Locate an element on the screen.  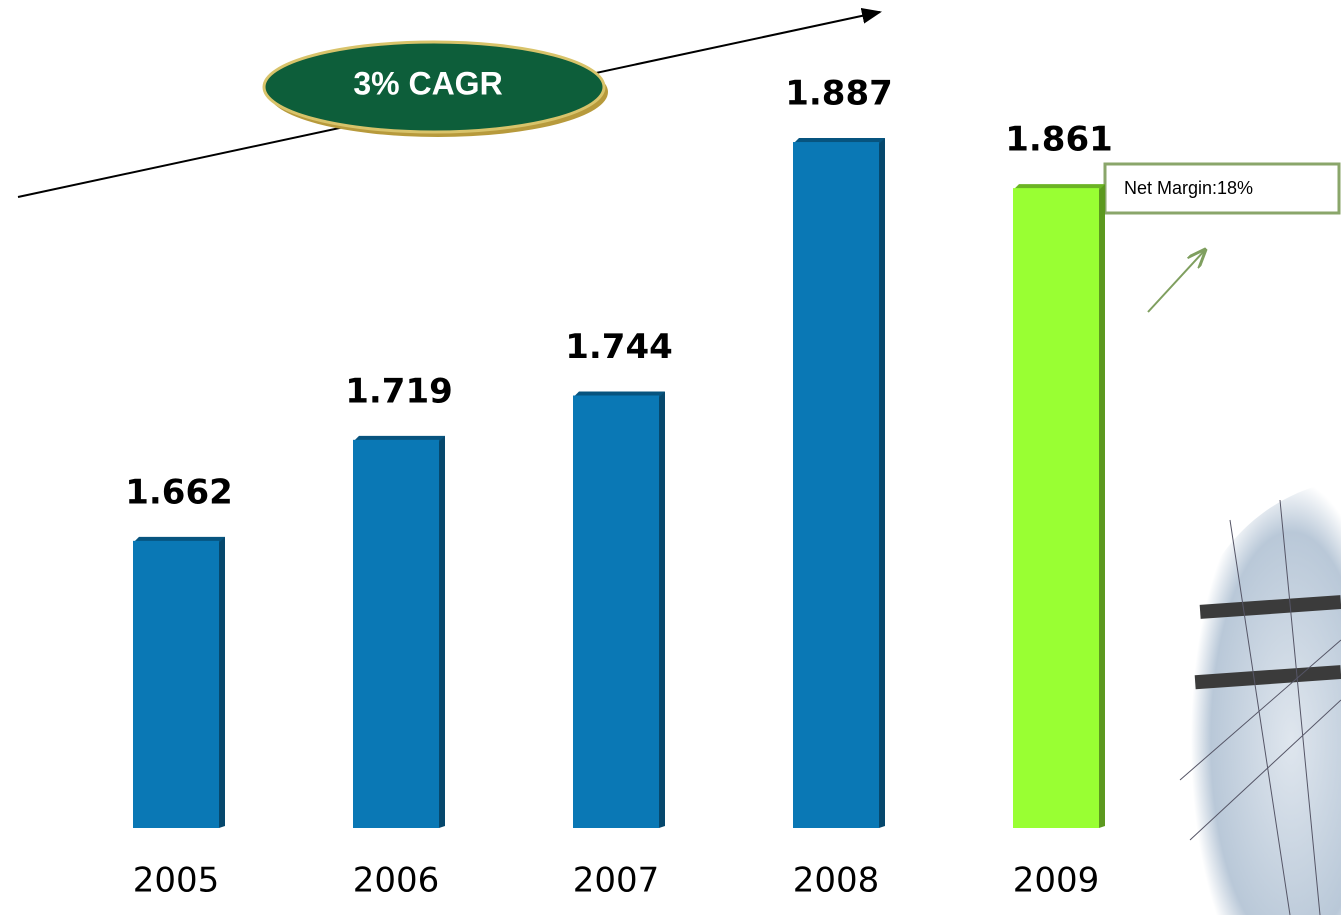
note-arrow is located at coordinates (1176, 281).